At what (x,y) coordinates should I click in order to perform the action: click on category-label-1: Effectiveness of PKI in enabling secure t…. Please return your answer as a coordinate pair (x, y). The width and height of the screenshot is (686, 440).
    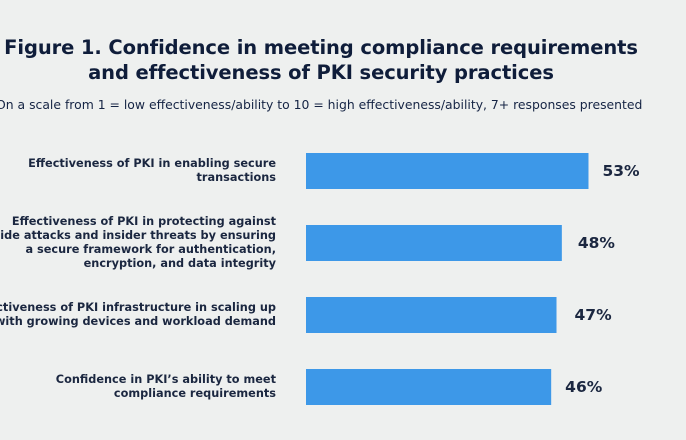
    Looking at the image, I should click on (152, 171).